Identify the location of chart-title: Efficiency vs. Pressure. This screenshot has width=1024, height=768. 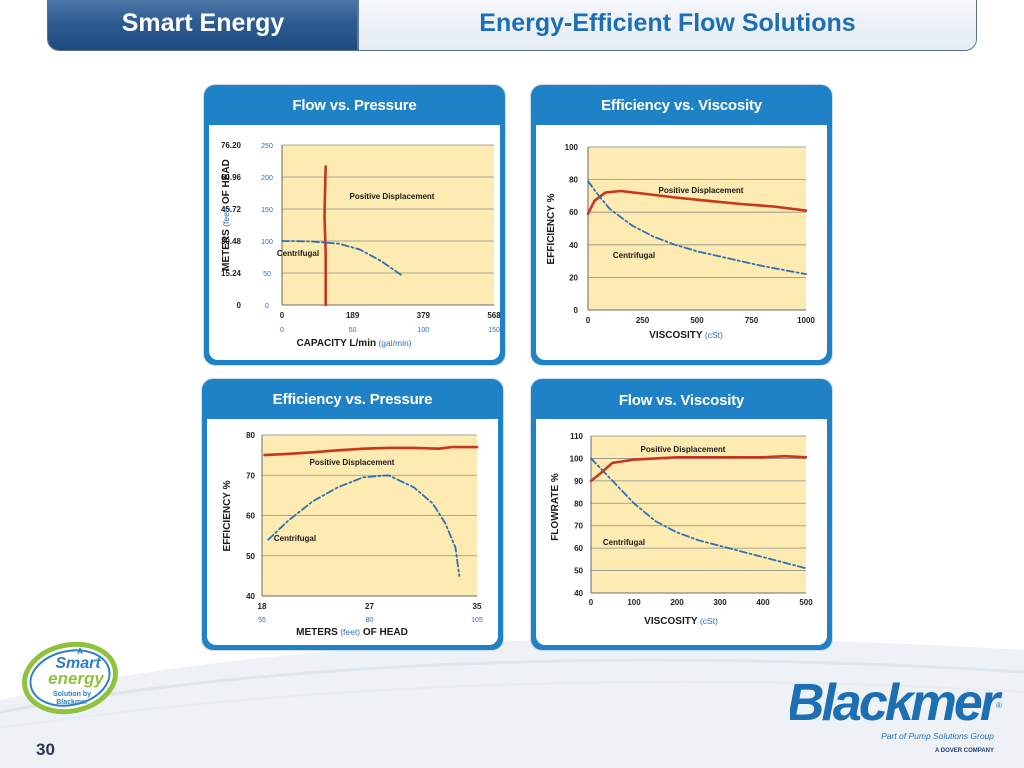
(352, 399).